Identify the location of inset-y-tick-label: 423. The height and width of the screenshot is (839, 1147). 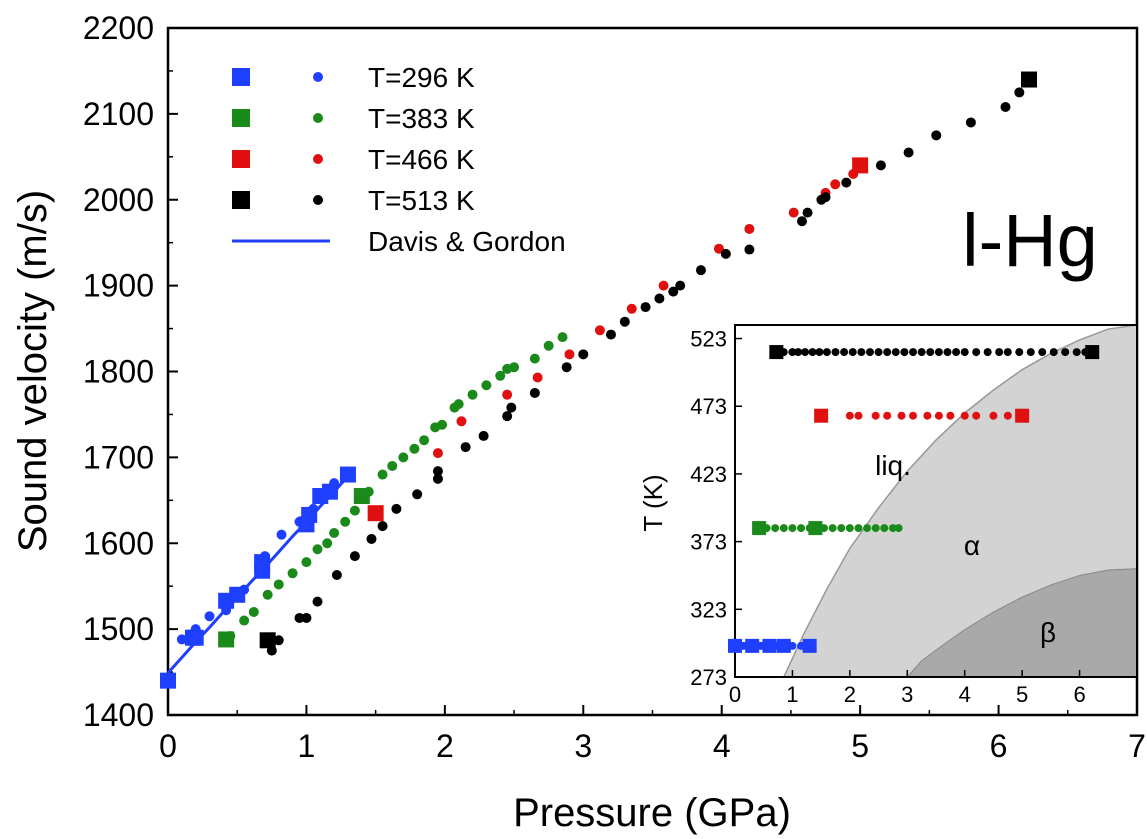
(708, 474).